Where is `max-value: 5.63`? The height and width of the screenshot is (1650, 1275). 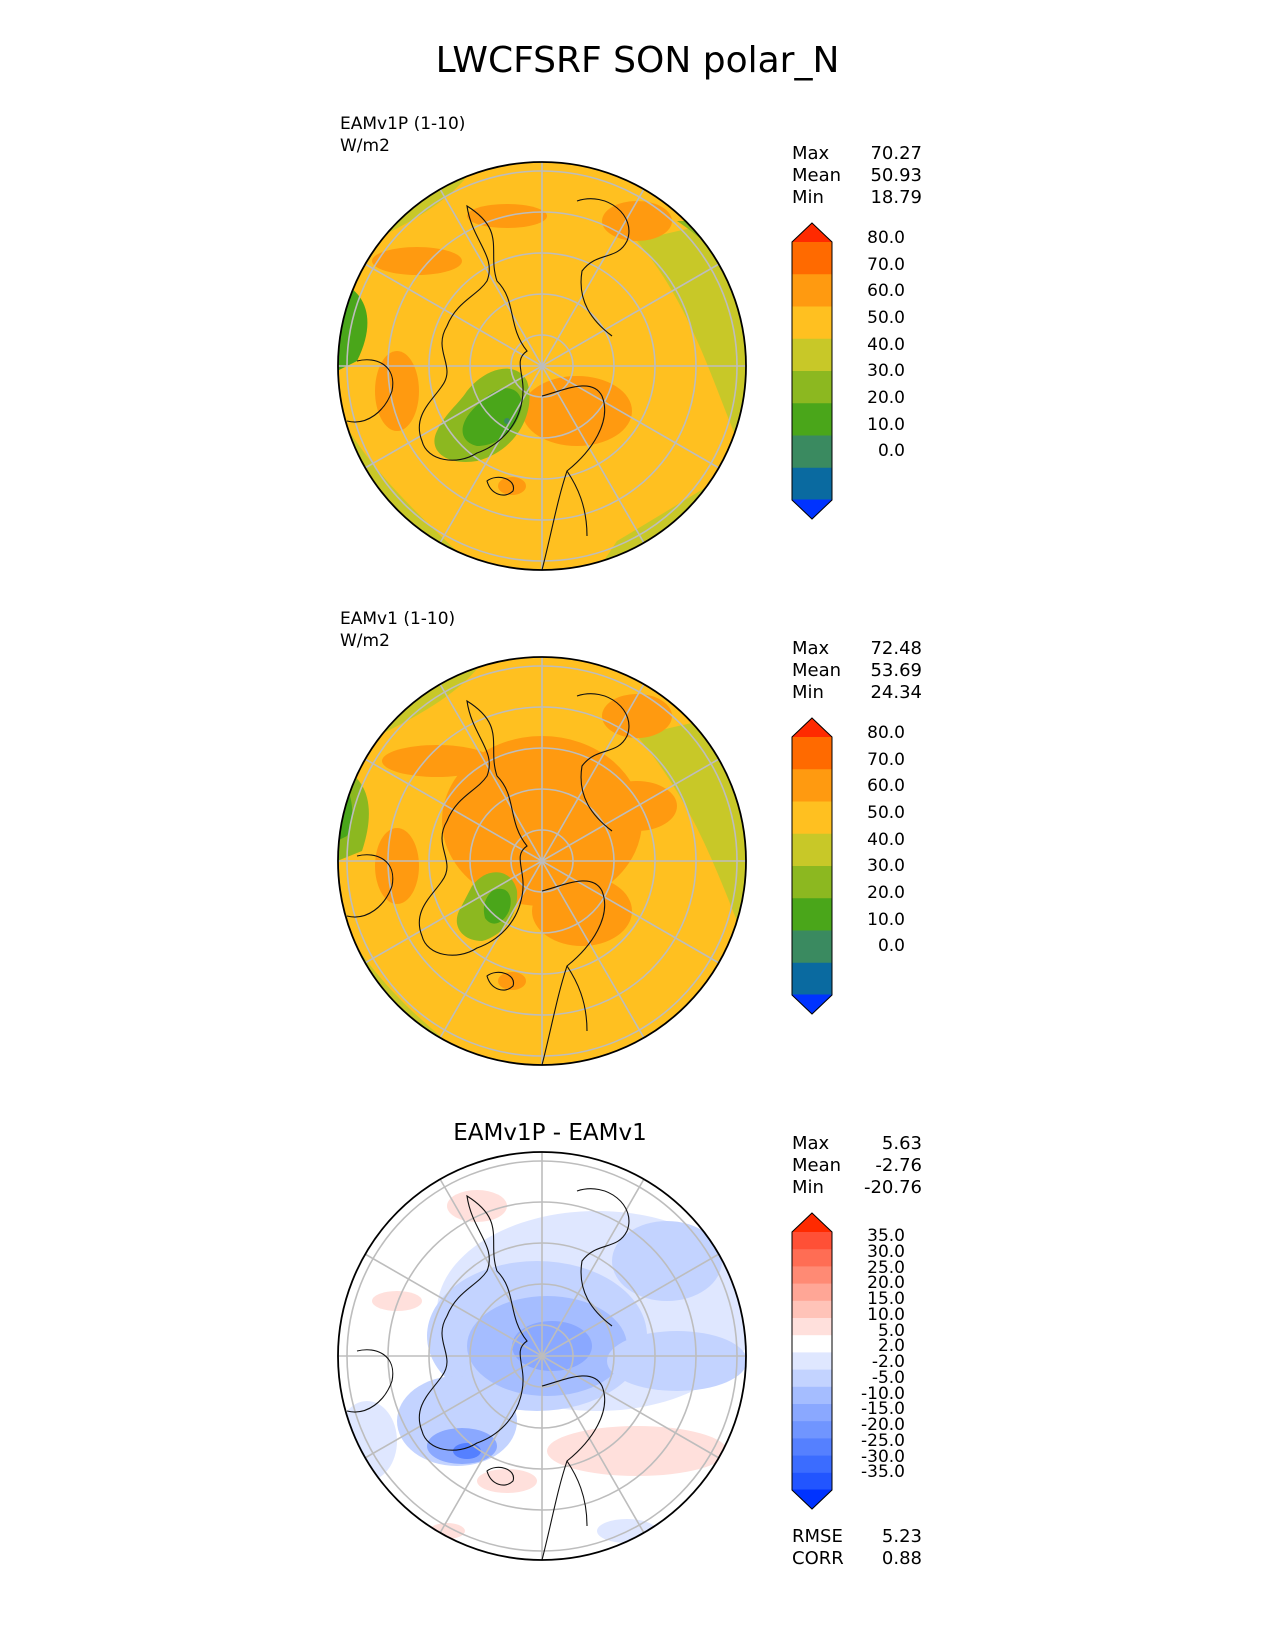 max-value: 5.63 is located at coordinates (901, 1143).